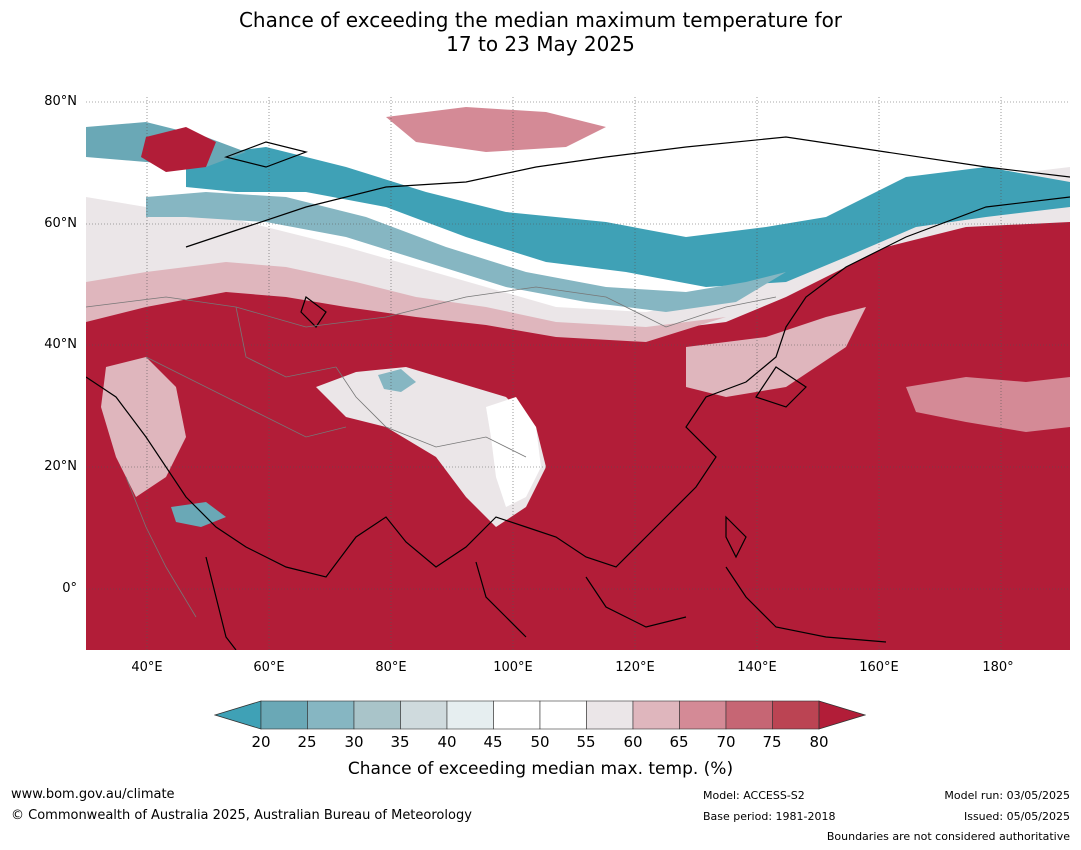 Image resolution: width=1081 pixels, height=850 pixels. What do you see at coordinates (391, 667) in the screenshot?
I see `lon-label-80e: 80°E` at bounding box center [391, 667].